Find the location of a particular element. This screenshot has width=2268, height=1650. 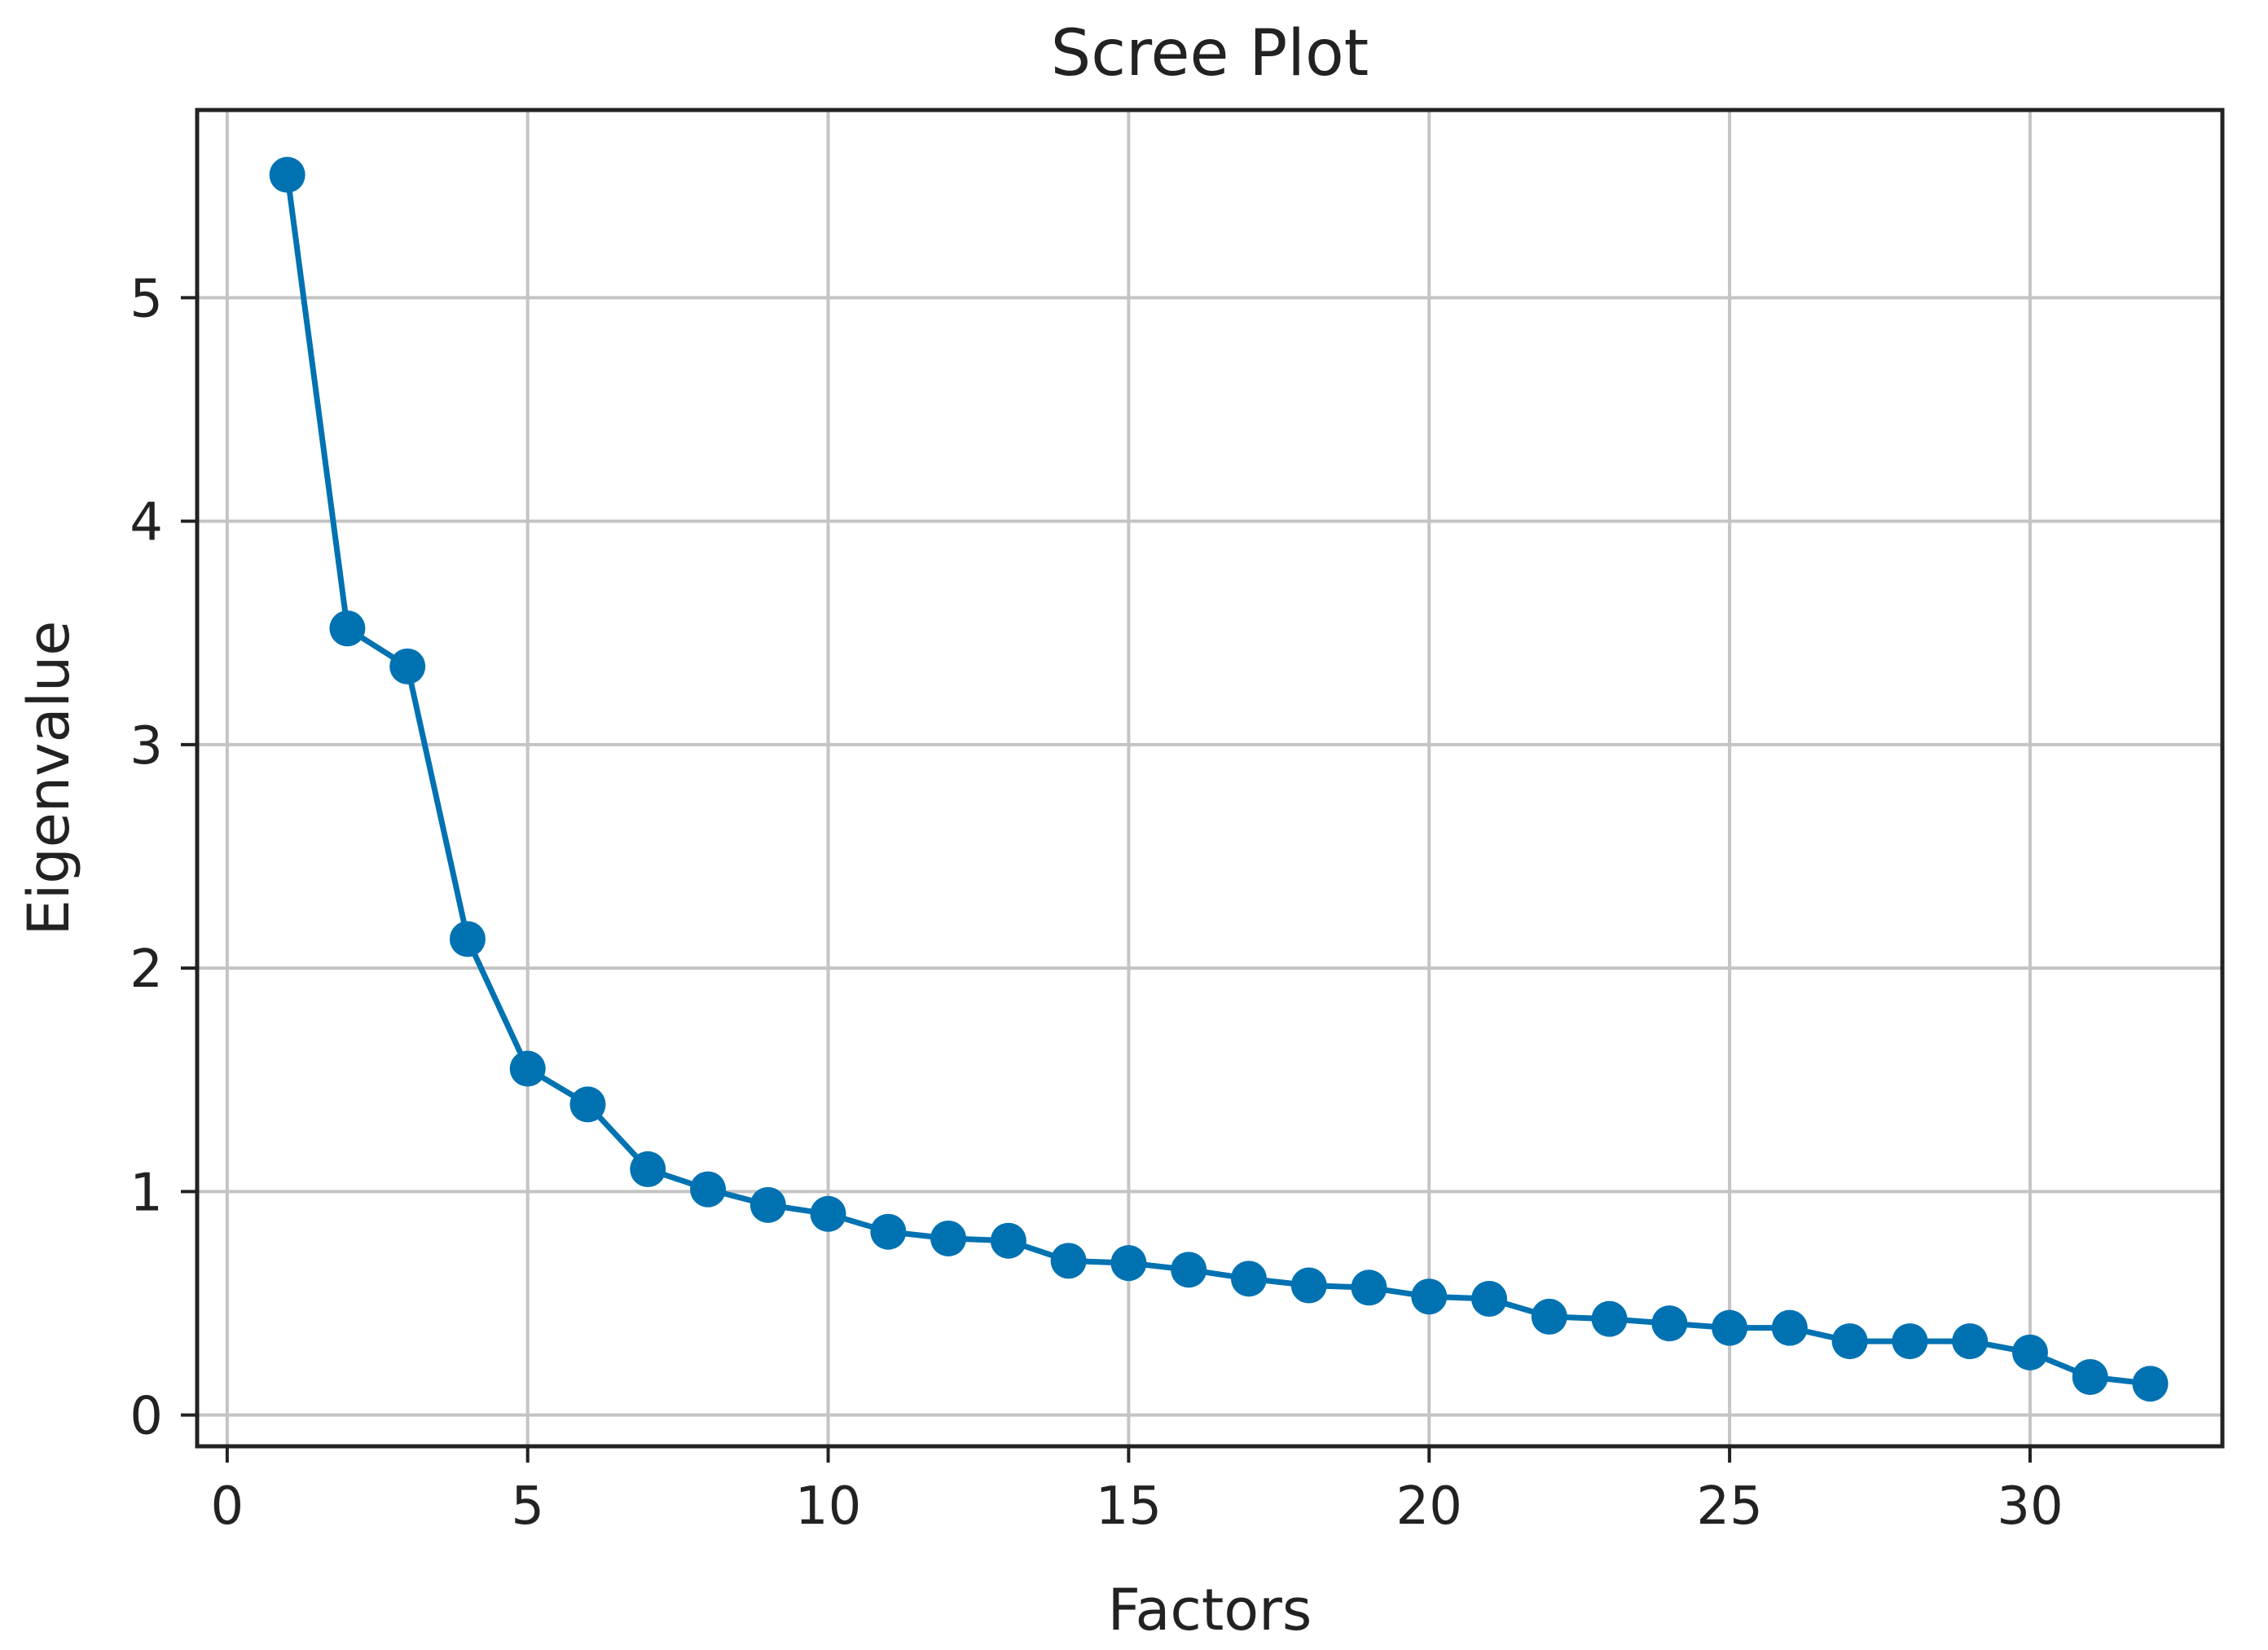

y-tick-label: 4 is located at coordinates (146, 523).